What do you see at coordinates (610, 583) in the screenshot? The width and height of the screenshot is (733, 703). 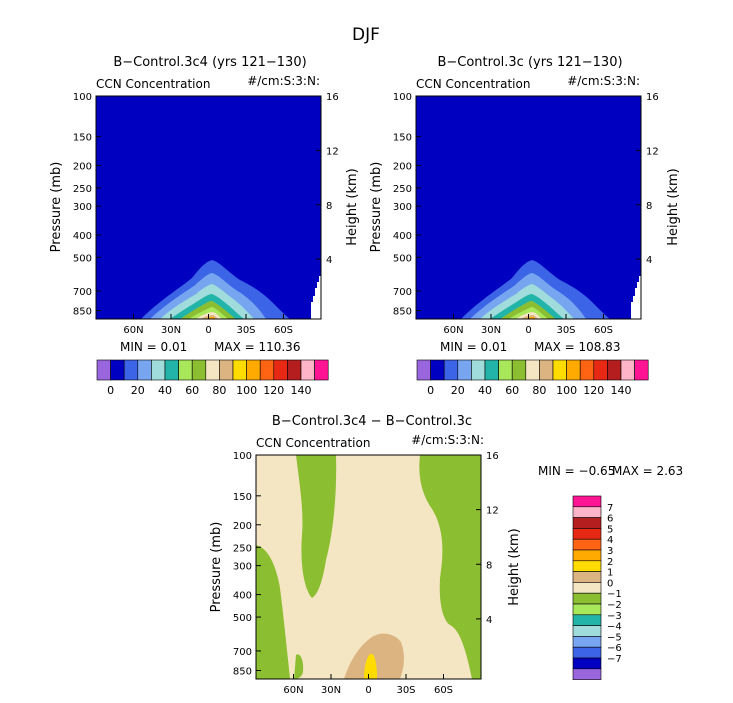 I see `colorbar-label: 0` at bounding box center [610, 583].